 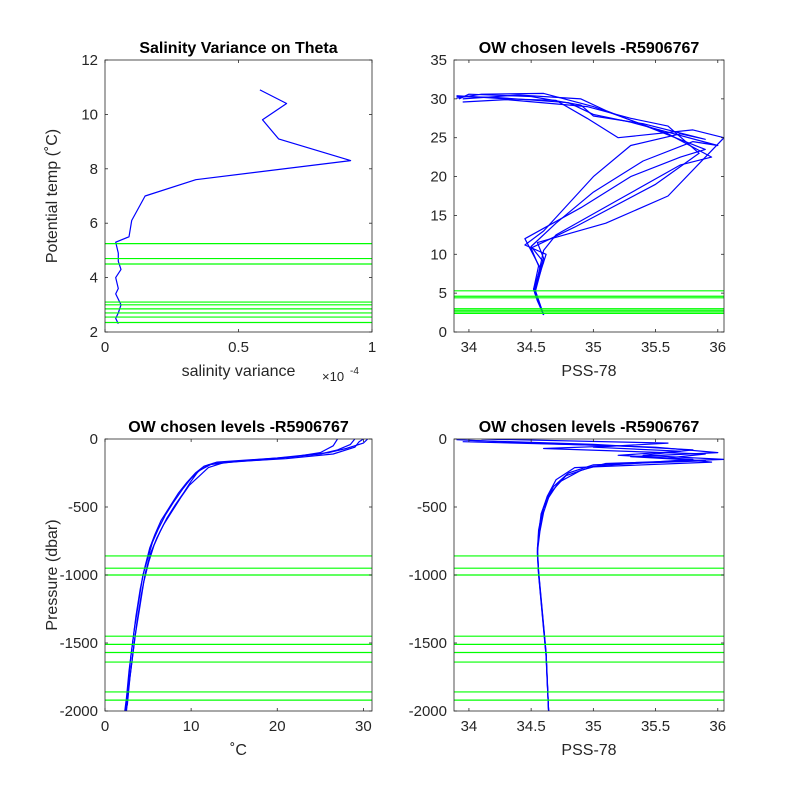 I want to click on y-tick-label: 25, so click(x=438, y=138).